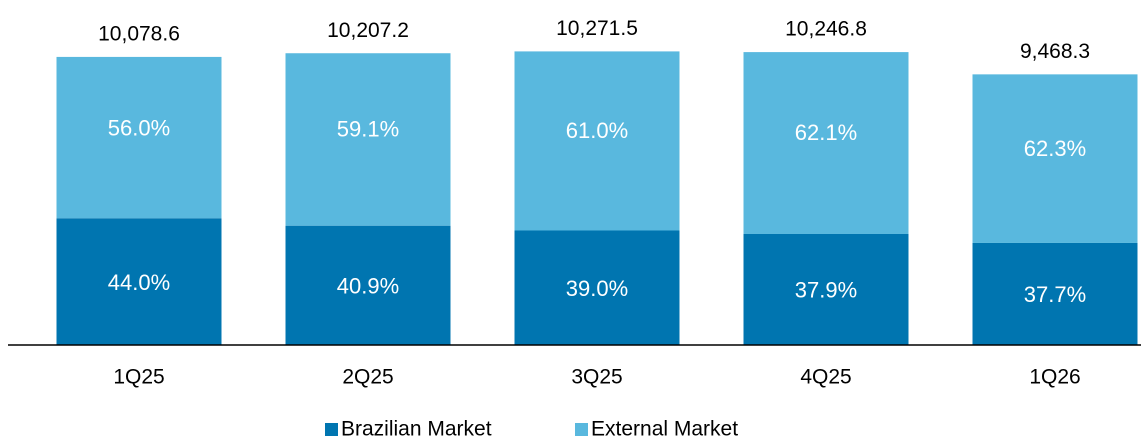 The image size is (1141, 441). What do you see at coordinates (139, 127) in the screenshot?
I see `value-label: 56.0%` at bounding box center [139, 127].